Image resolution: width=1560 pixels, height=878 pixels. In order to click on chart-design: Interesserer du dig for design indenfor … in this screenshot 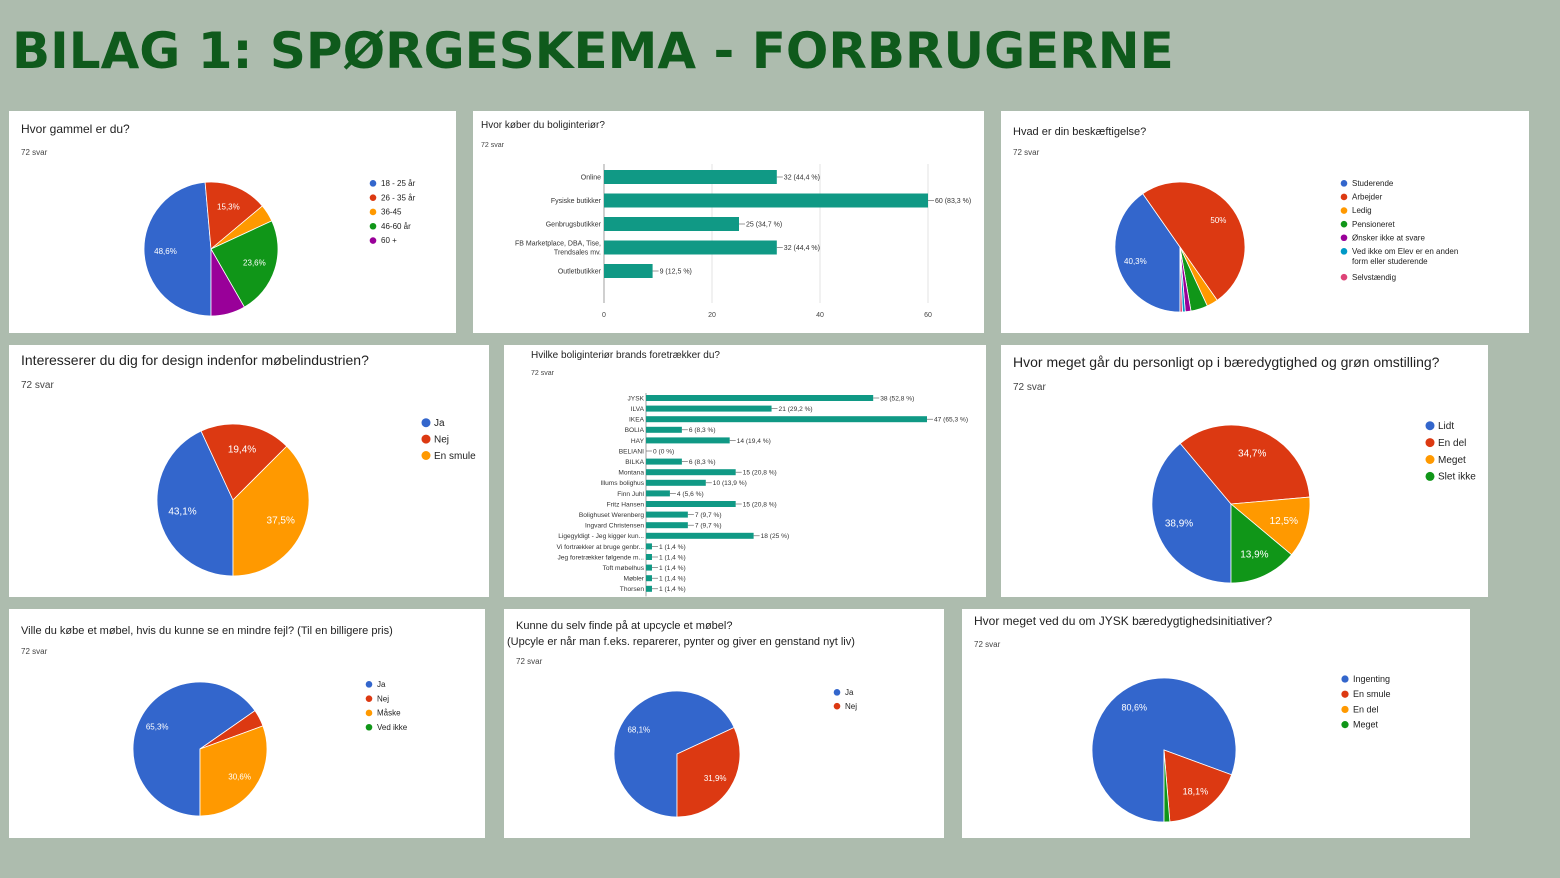, I will do `click(248, 464)`.